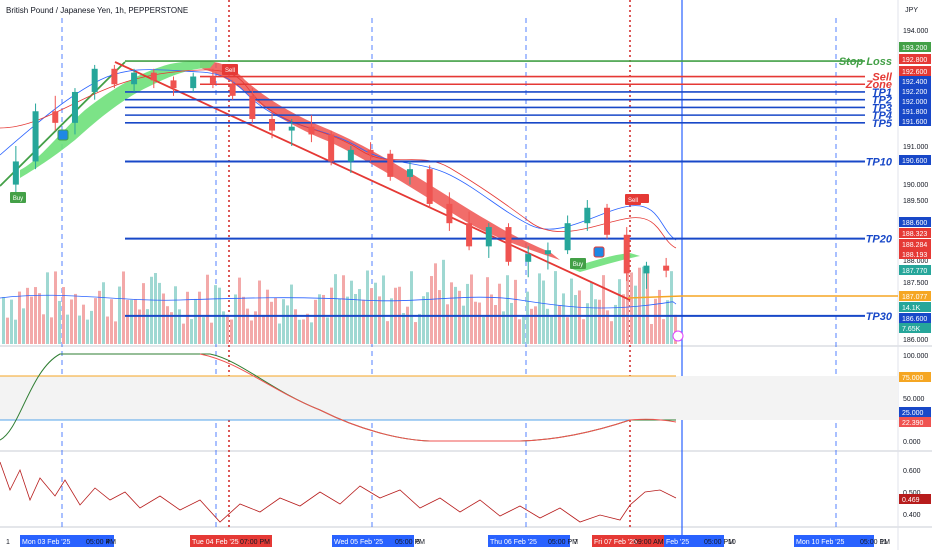 The width and height of the screenshot is (932, 550). I want to click on tp-level-label: TP20, so click(879, 240).